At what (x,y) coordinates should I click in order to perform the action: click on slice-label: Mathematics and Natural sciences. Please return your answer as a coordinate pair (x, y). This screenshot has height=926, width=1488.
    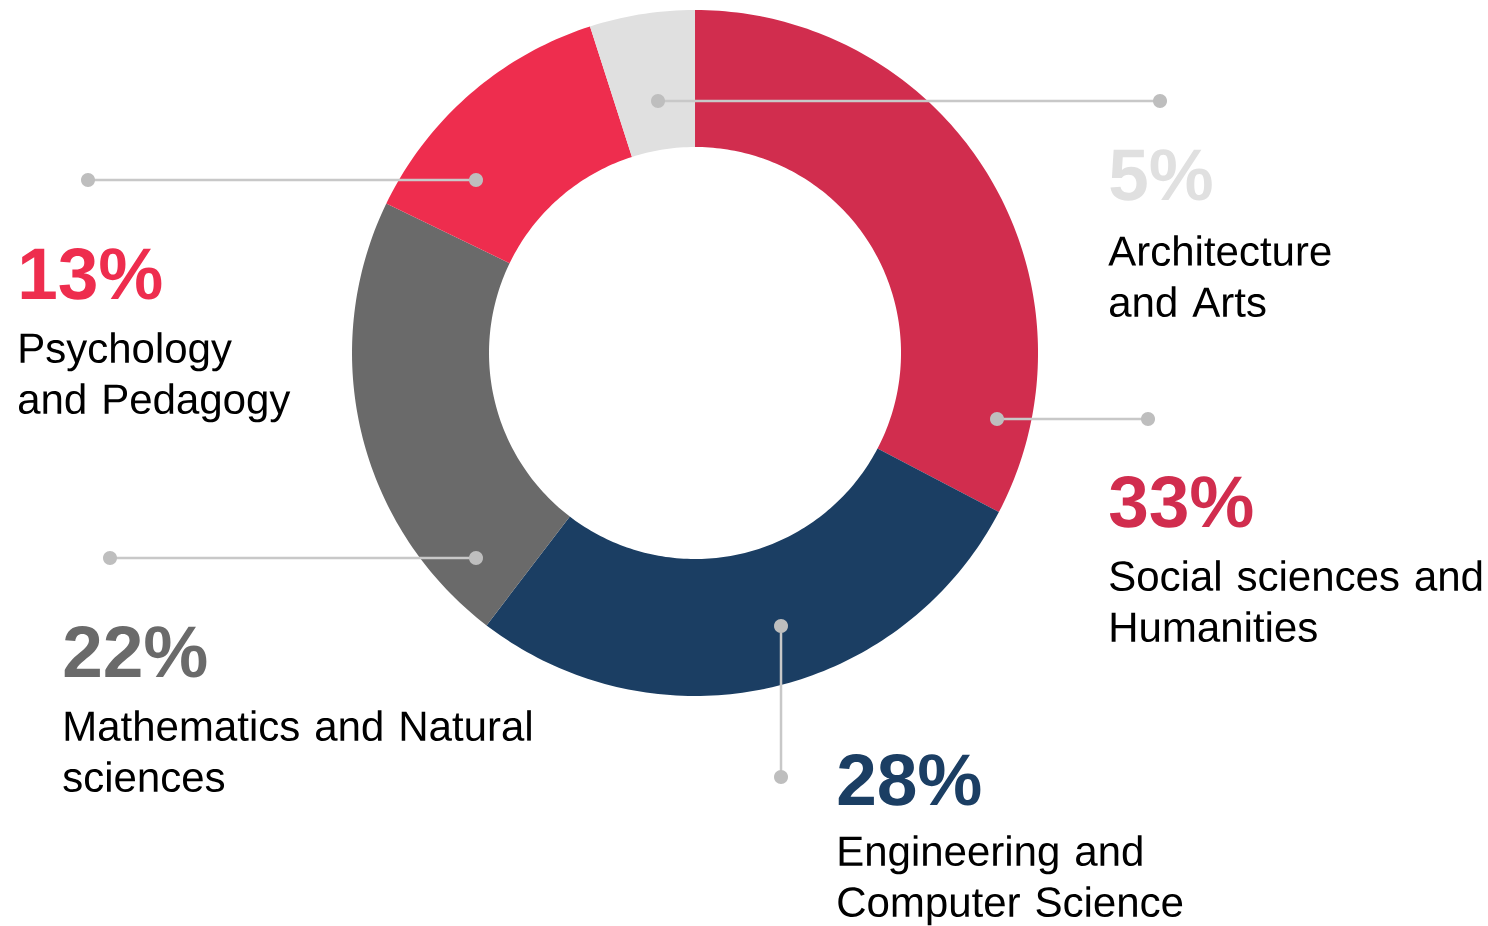
    Looking at the image, I should click on (297, 751).